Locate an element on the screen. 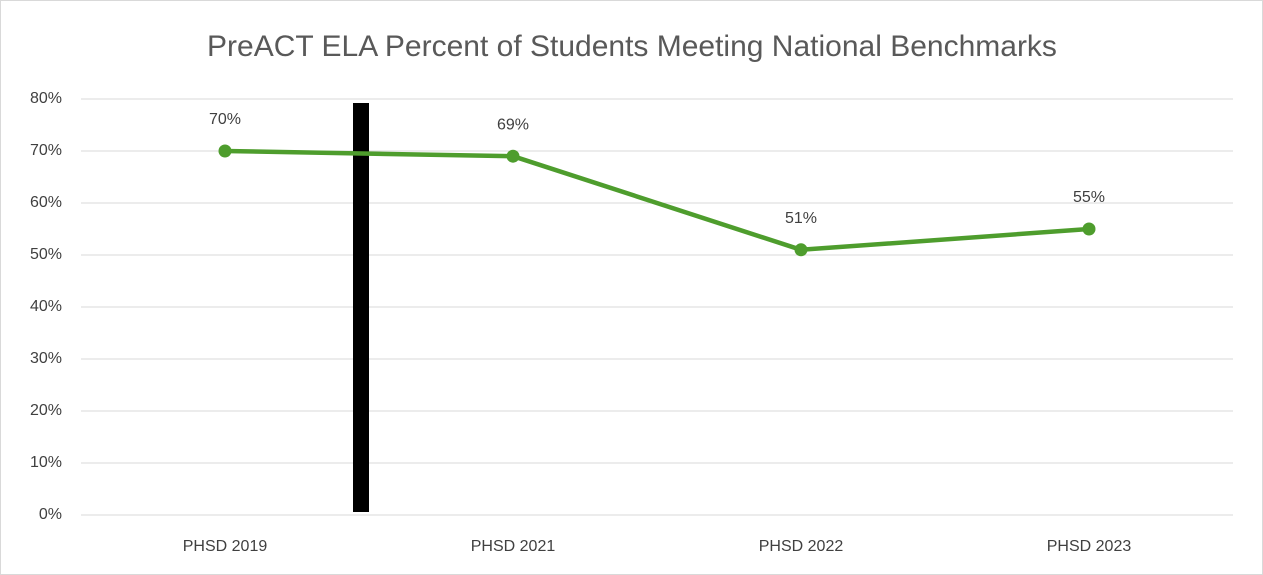 The height and width of the screenshot is (575, 1263). data-label: 69% is located at coordinates (513, 124).